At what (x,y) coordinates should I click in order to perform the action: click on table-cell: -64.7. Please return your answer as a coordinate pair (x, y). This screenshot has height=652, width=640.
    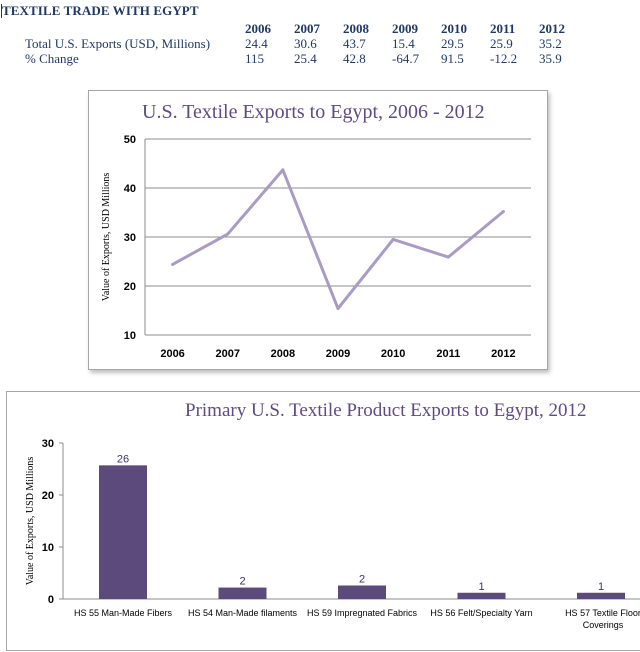
    Looking at the image, I should click on (406, 58).